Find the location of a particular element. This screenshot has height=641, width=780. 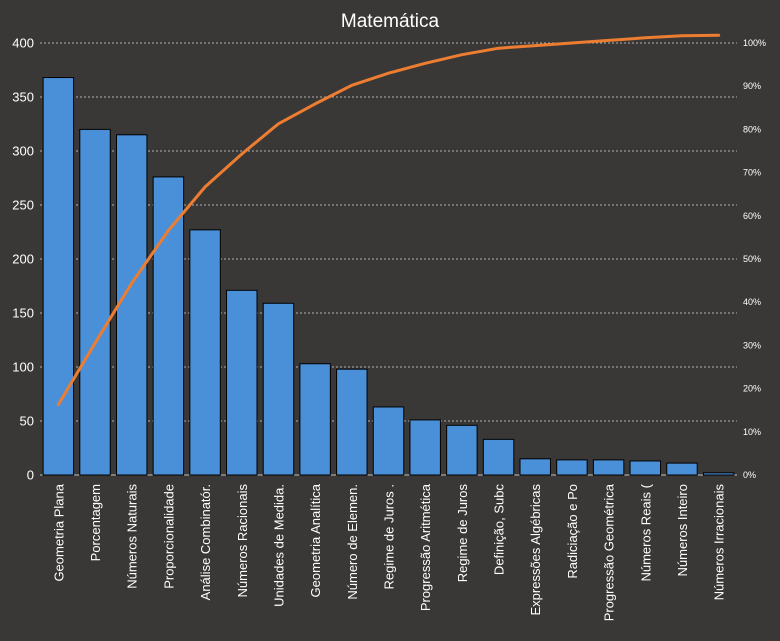

x-tick-label: Números Reais ( is located at coordinates (645, 532).